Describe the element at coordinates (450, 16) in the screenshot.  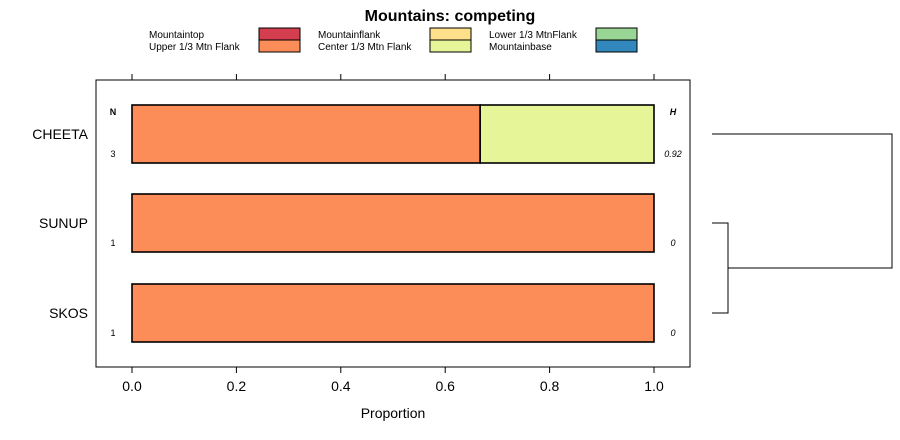
I see `chart-title: Mountains: competing` at that location.